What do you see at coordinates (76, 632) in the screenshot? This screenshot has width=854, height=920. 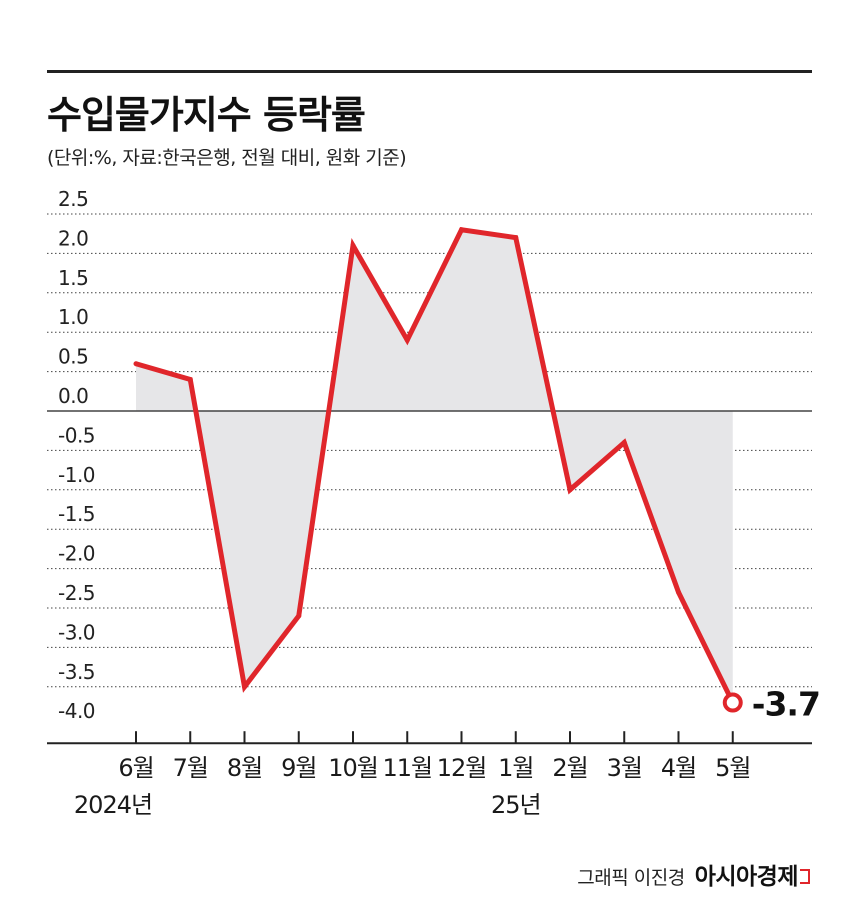 I see `y-tick-label: -3.0` at bounding box center [76, 632].